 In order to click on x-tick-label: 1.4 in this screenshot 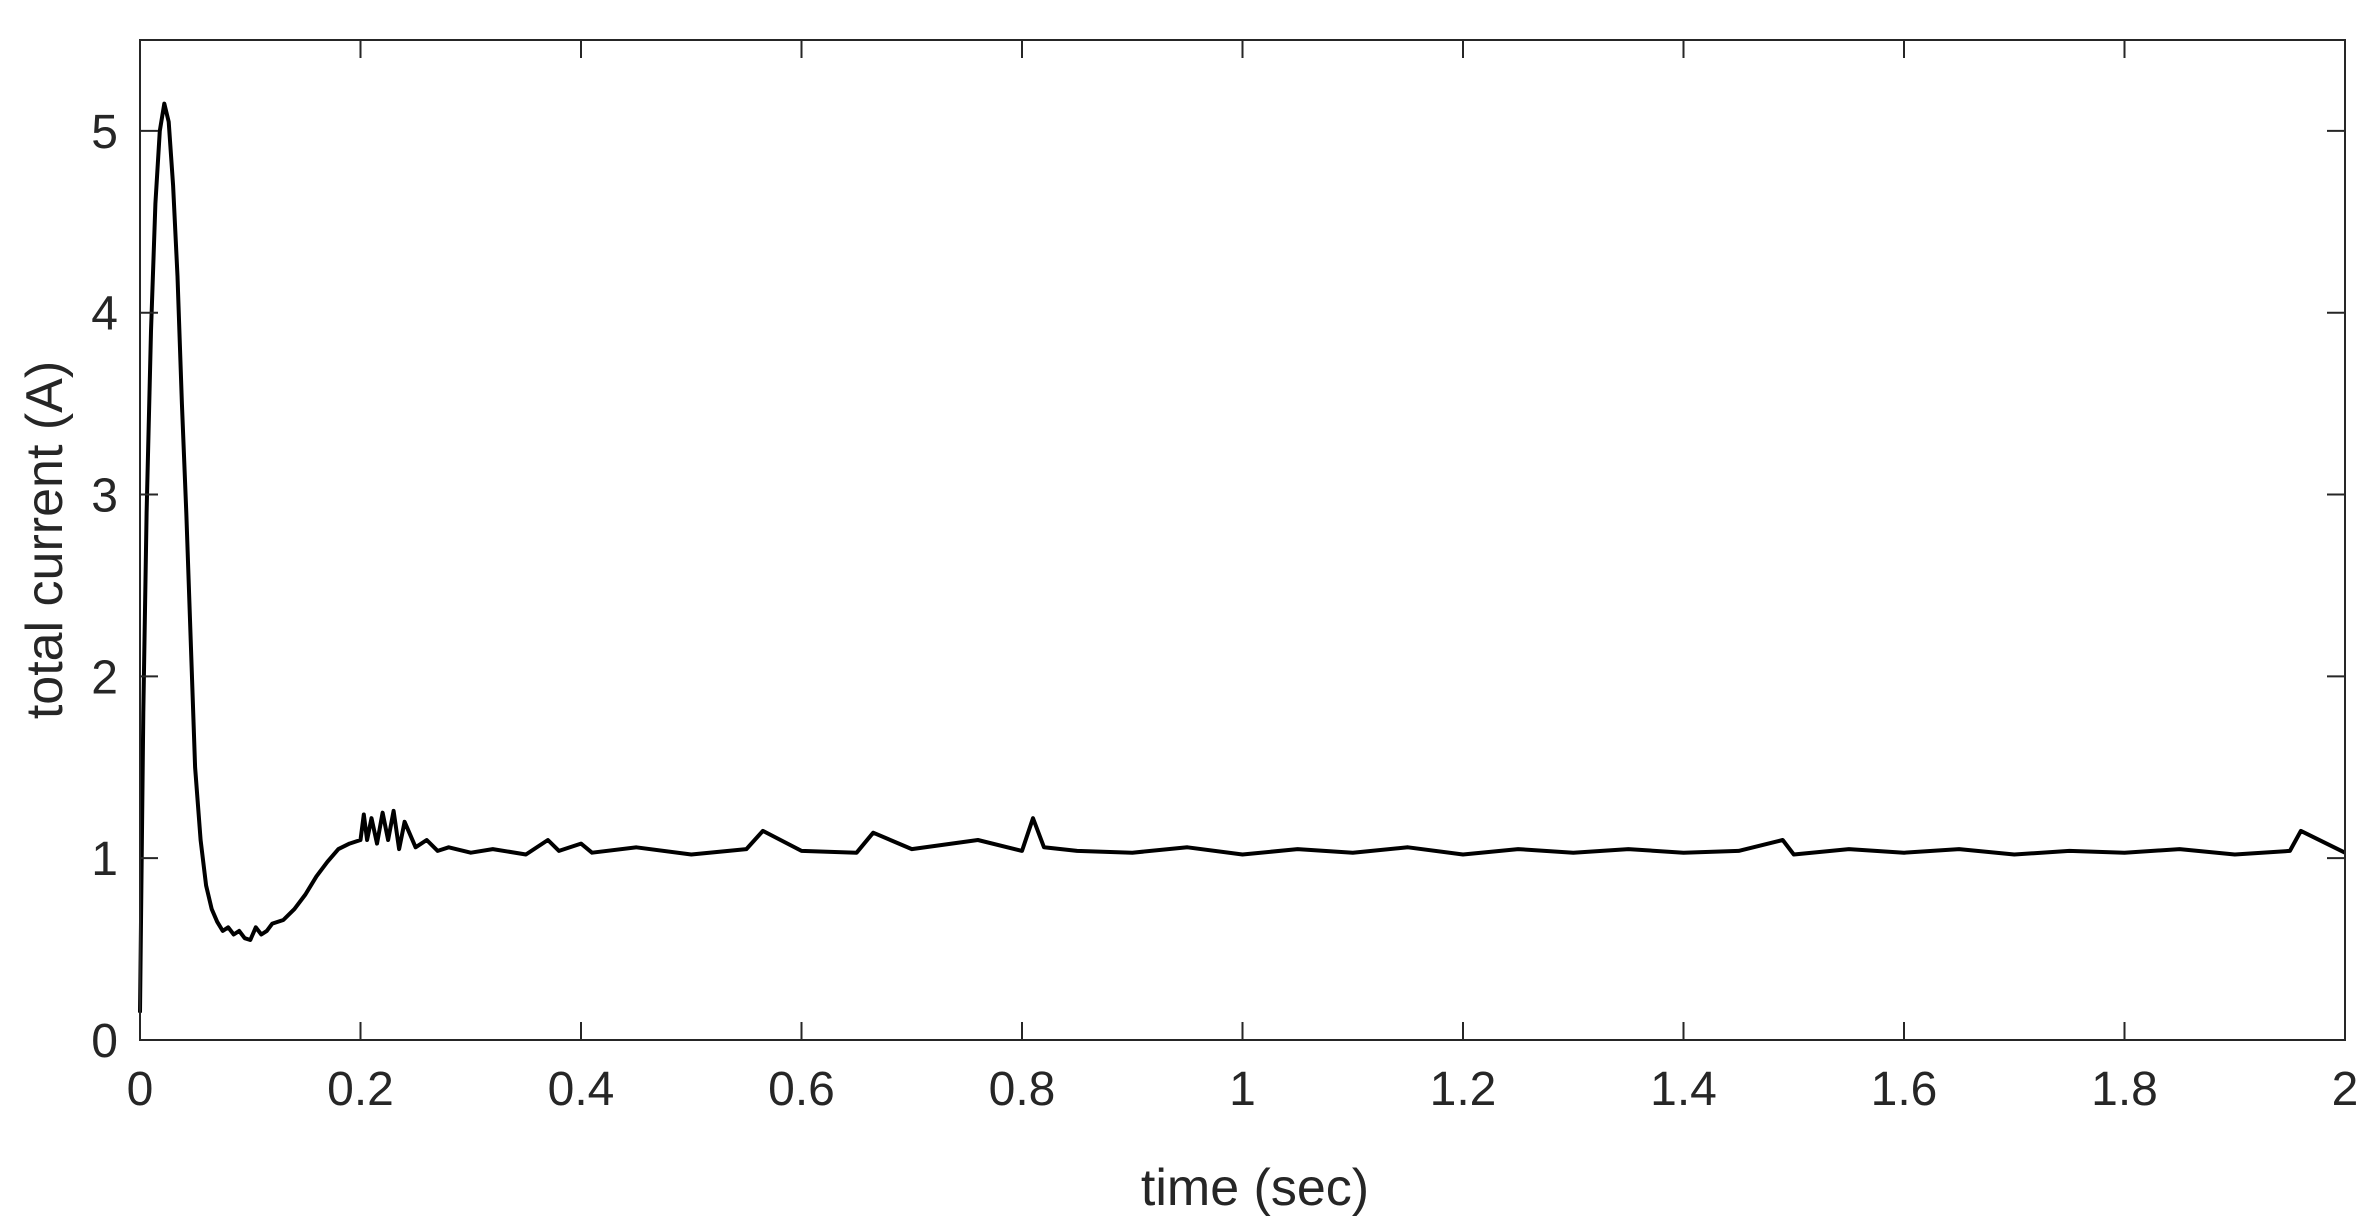, I will do `click(1683, 1089)`.